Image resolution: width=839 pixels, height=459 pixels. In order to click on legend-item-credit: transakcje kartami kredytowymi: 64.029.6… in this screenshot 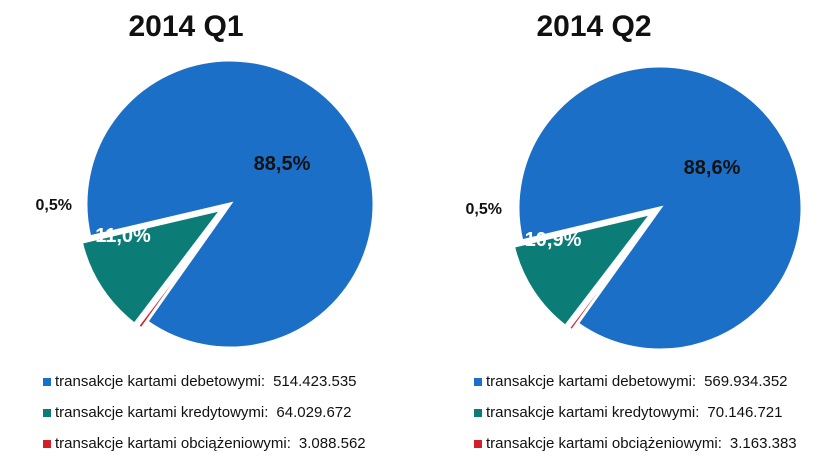, I will do `click(204, 412)`.